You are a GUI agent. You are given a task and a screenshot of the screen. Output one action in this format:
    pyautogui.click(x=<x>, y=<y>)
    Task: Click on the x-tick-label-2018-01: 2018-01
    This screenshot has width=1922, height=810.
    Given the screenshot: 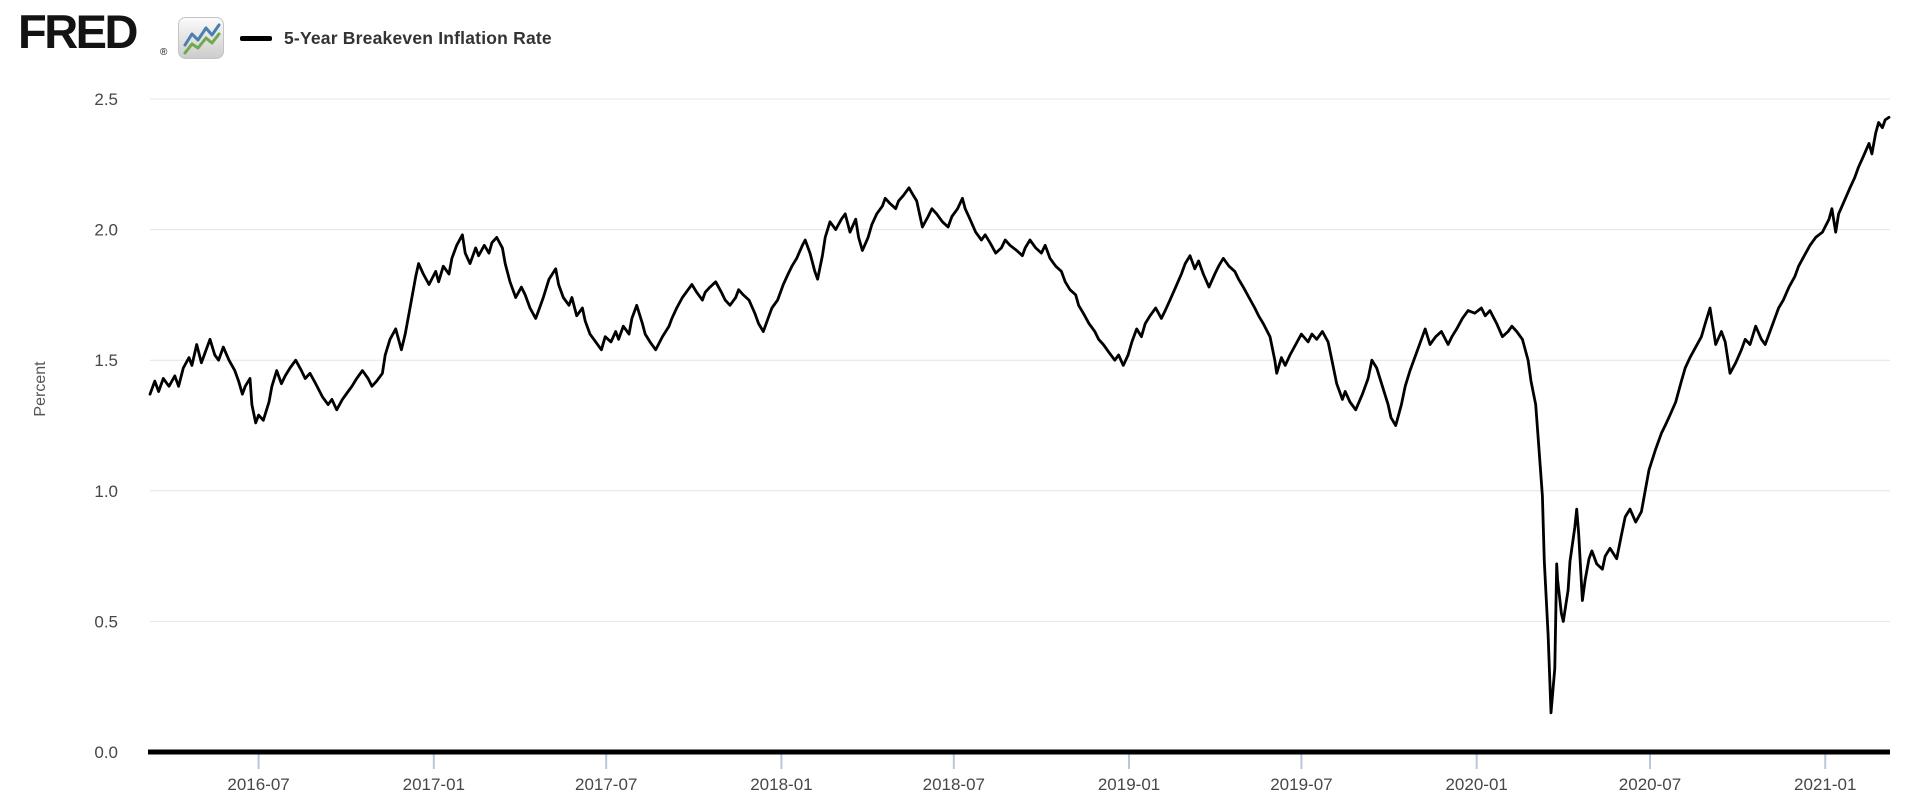 What is the action you would take?
    pyautogui.click(x=781, y=784)
    